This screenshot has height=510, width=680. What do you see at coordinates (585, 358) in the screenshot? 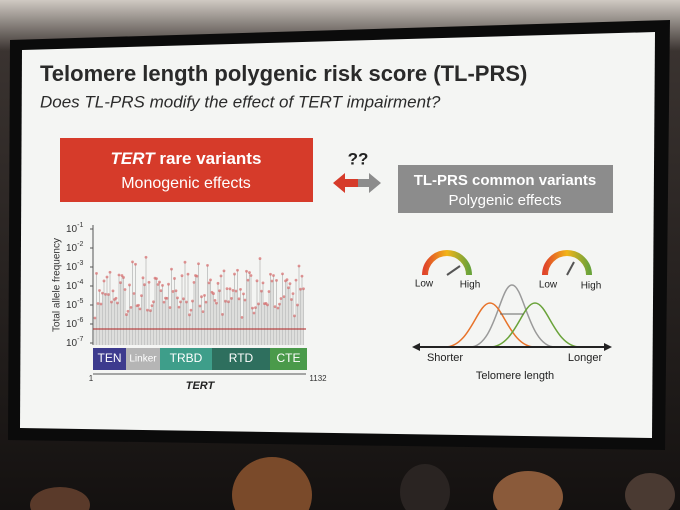
I see `longer-label: Longer` at bounding box center [585, 358].